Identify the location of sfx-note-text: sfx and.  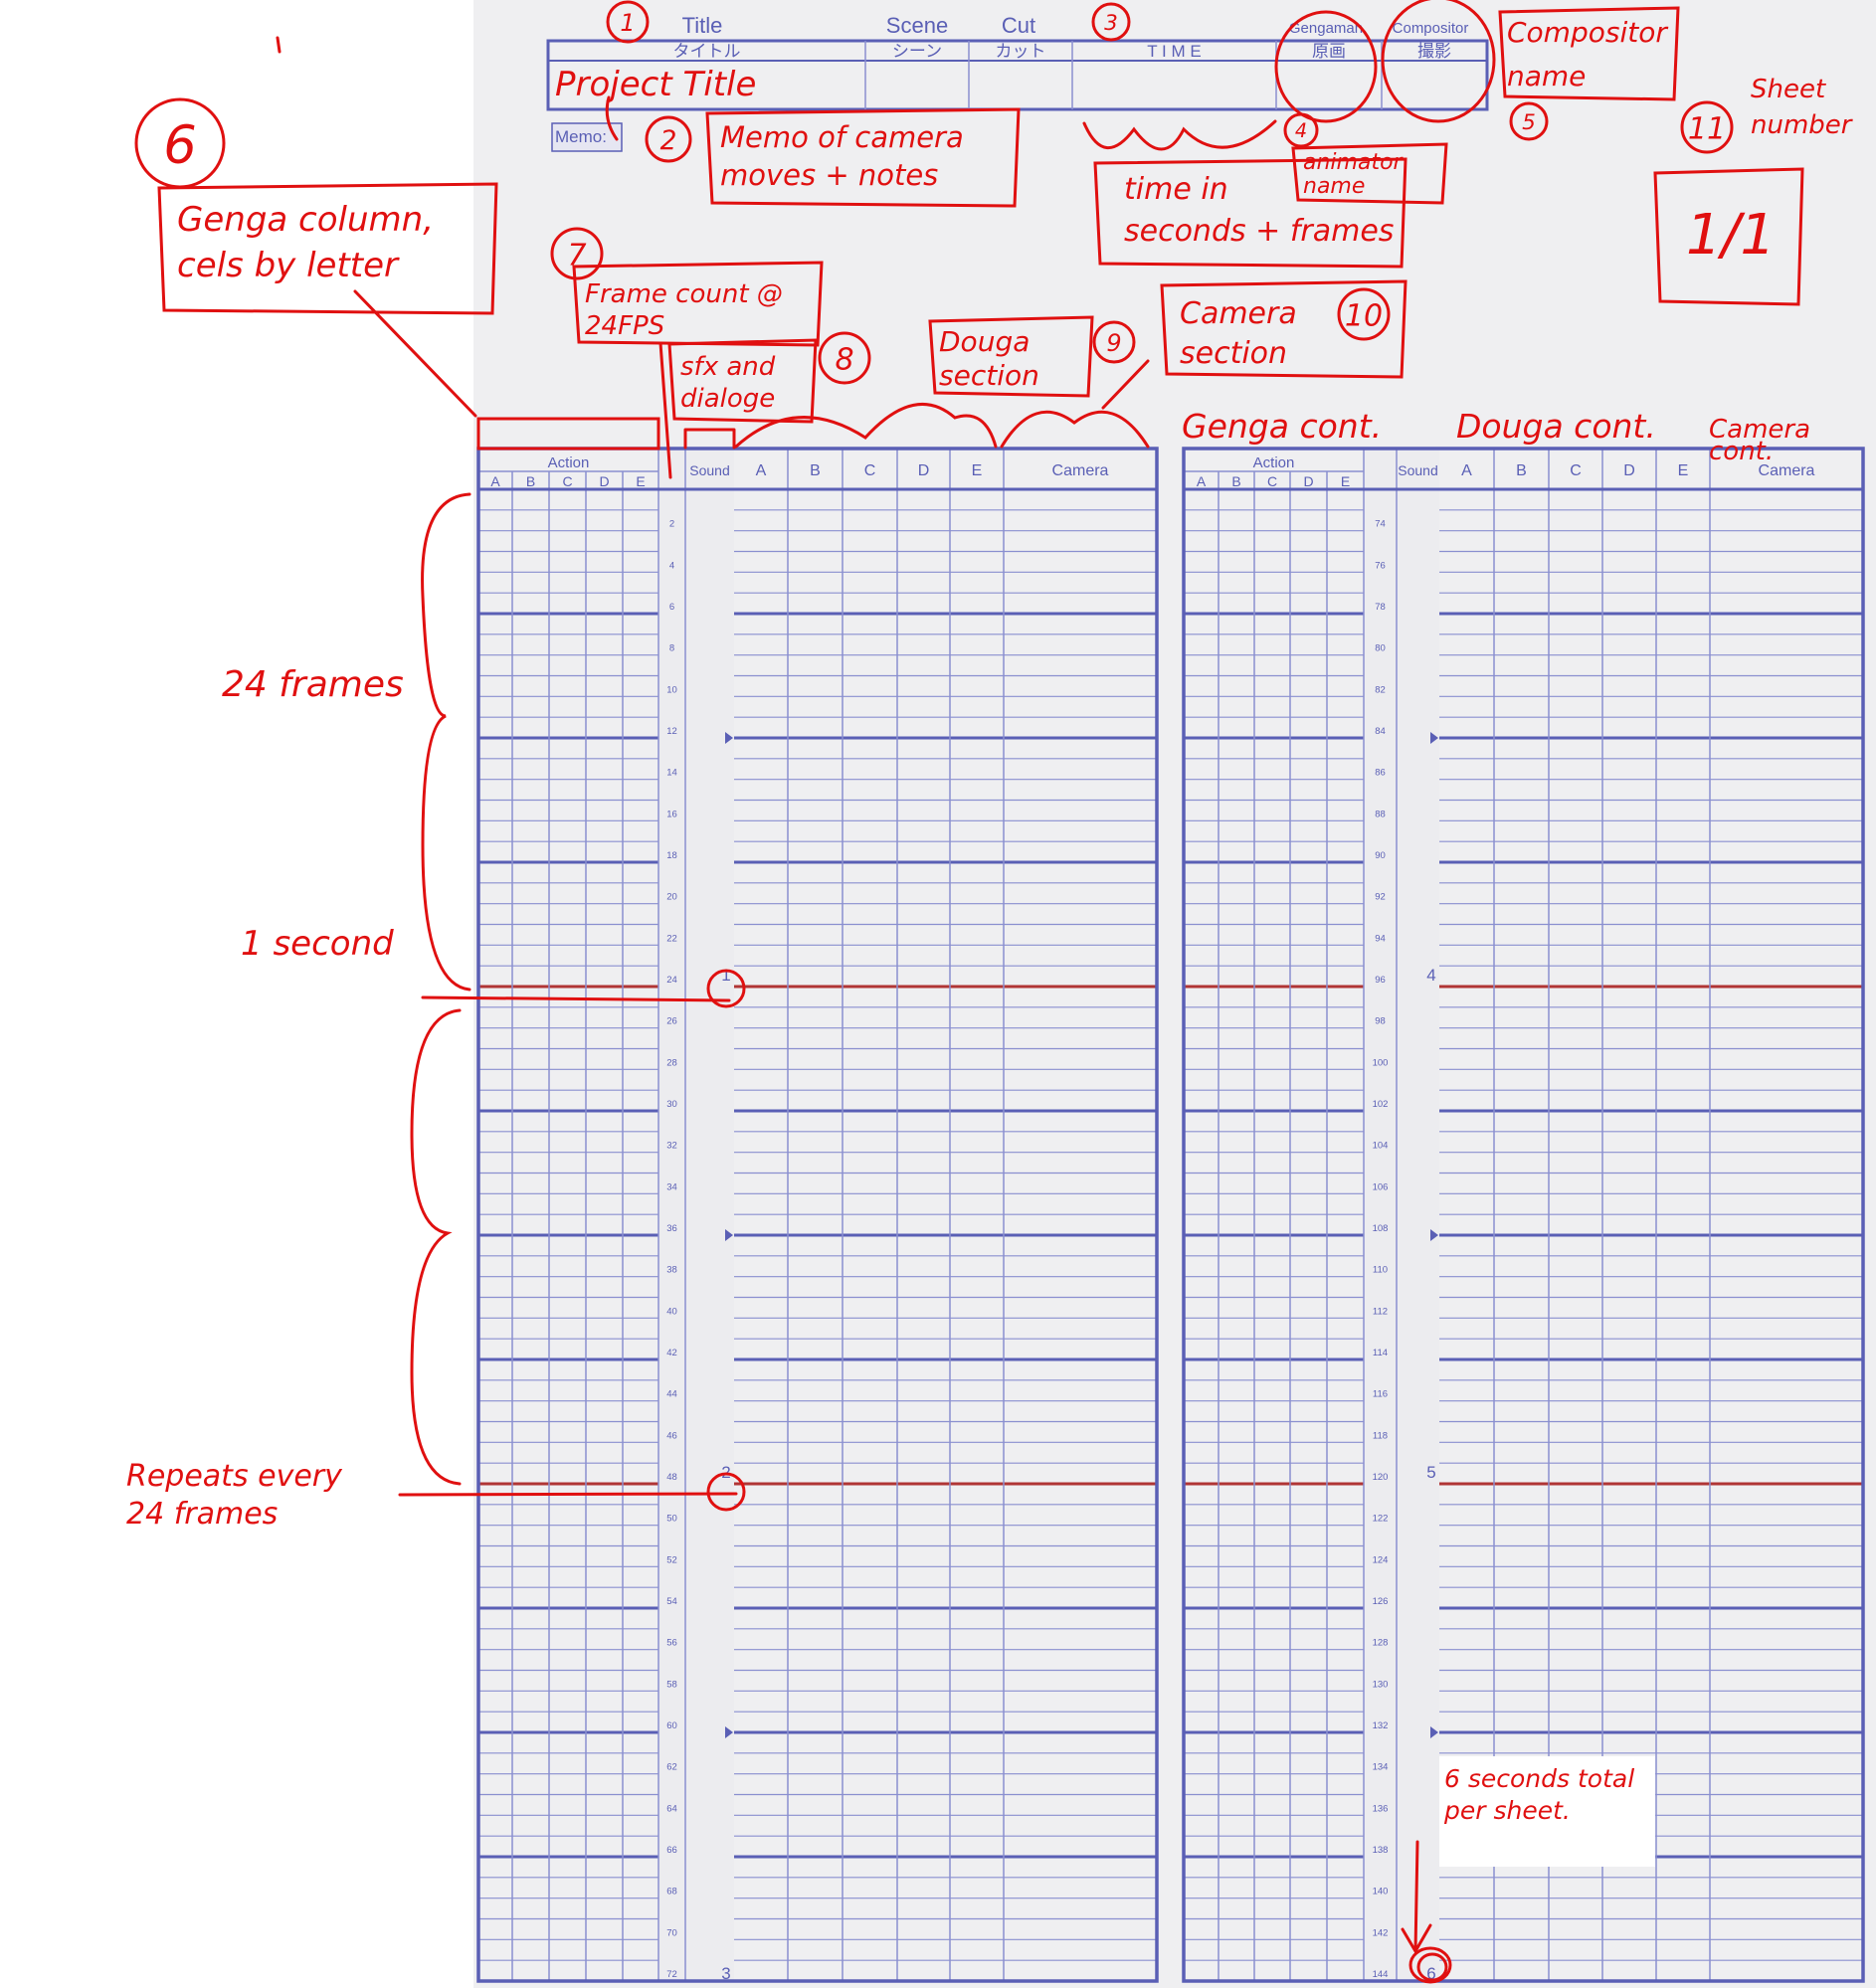
(728, 367).